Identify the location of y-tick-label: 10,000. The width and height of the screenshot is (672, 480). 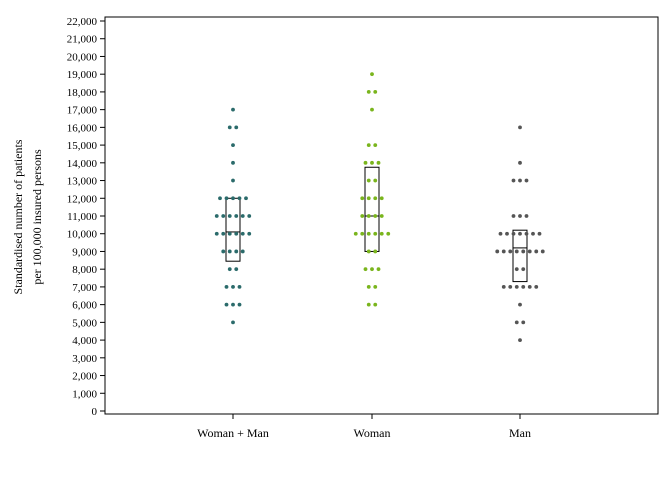
(82, 235).